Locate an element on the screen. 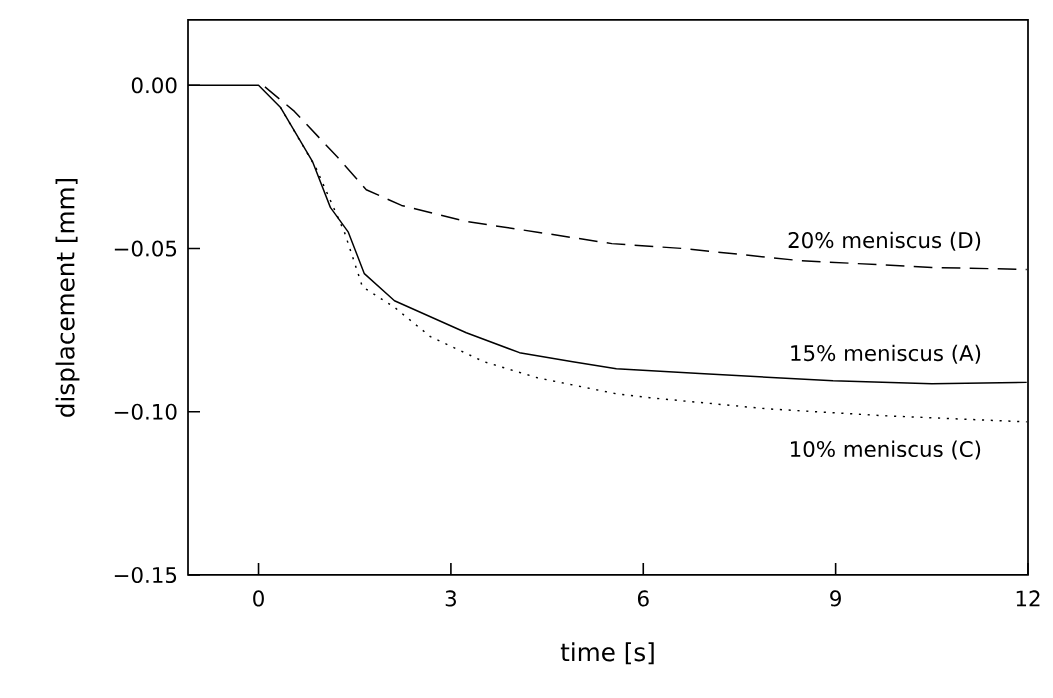  x-tick-label: 3 is located at coordinates (450, 598).